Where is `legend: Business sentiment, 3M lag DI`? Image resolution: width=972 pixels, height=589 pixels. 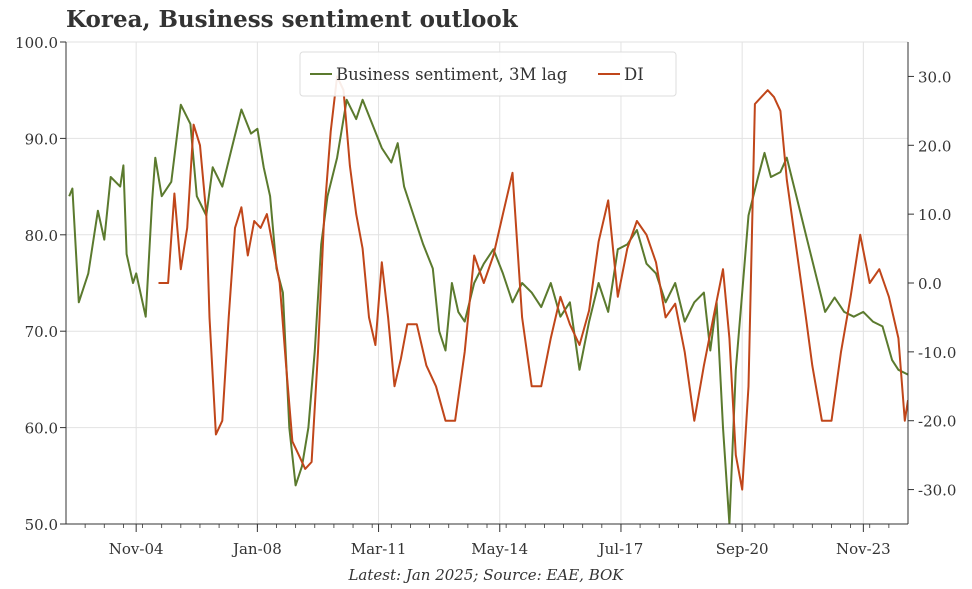 legend: Business sentiment, 3M lag DI is located at coordinates (488, 74).